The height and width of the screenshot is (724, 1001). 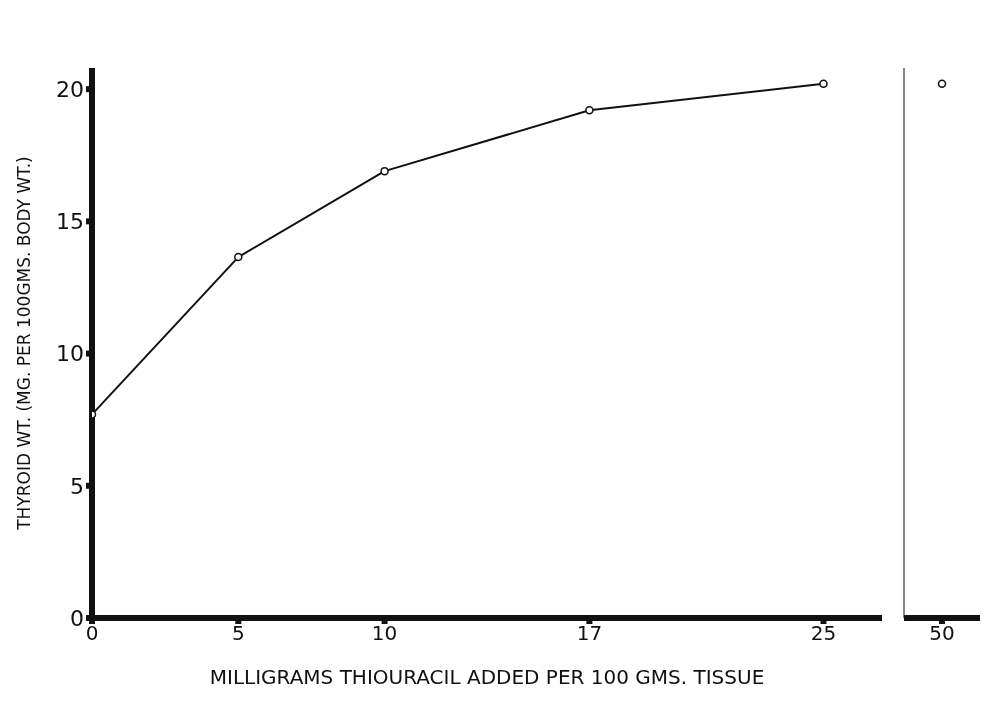 What do you see at coordinates (24, 343) in the screenshot?
I see `y-axis-title: THYROID WT. (MG. PER 100GMS. BODY WT.)` at bounding box center [24, 343].